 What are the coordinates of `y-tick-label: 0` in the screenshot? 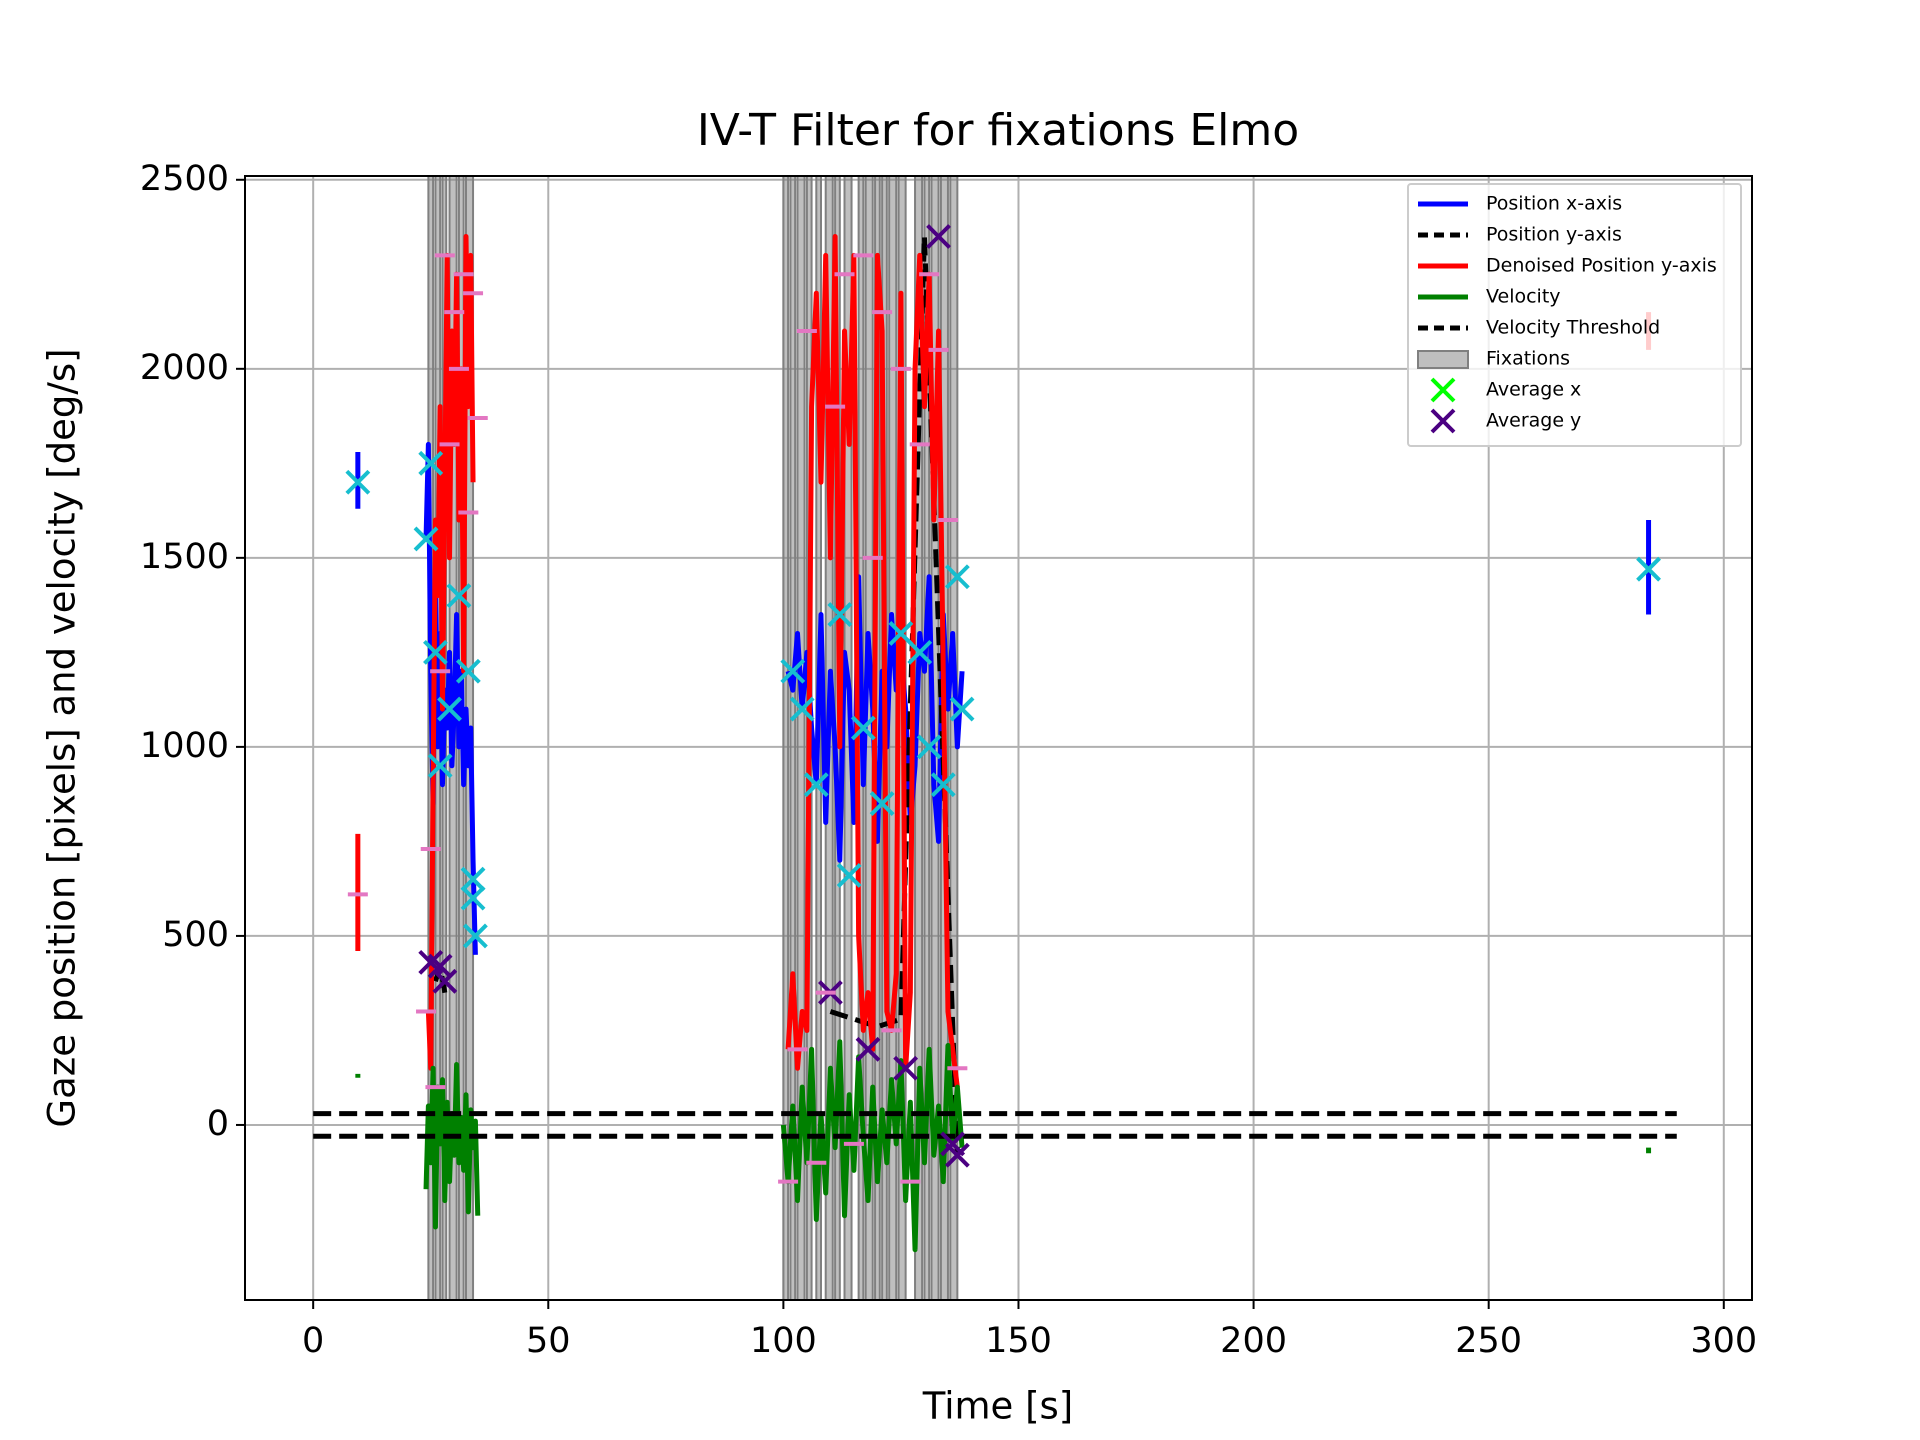 It's located at (218, 1124).